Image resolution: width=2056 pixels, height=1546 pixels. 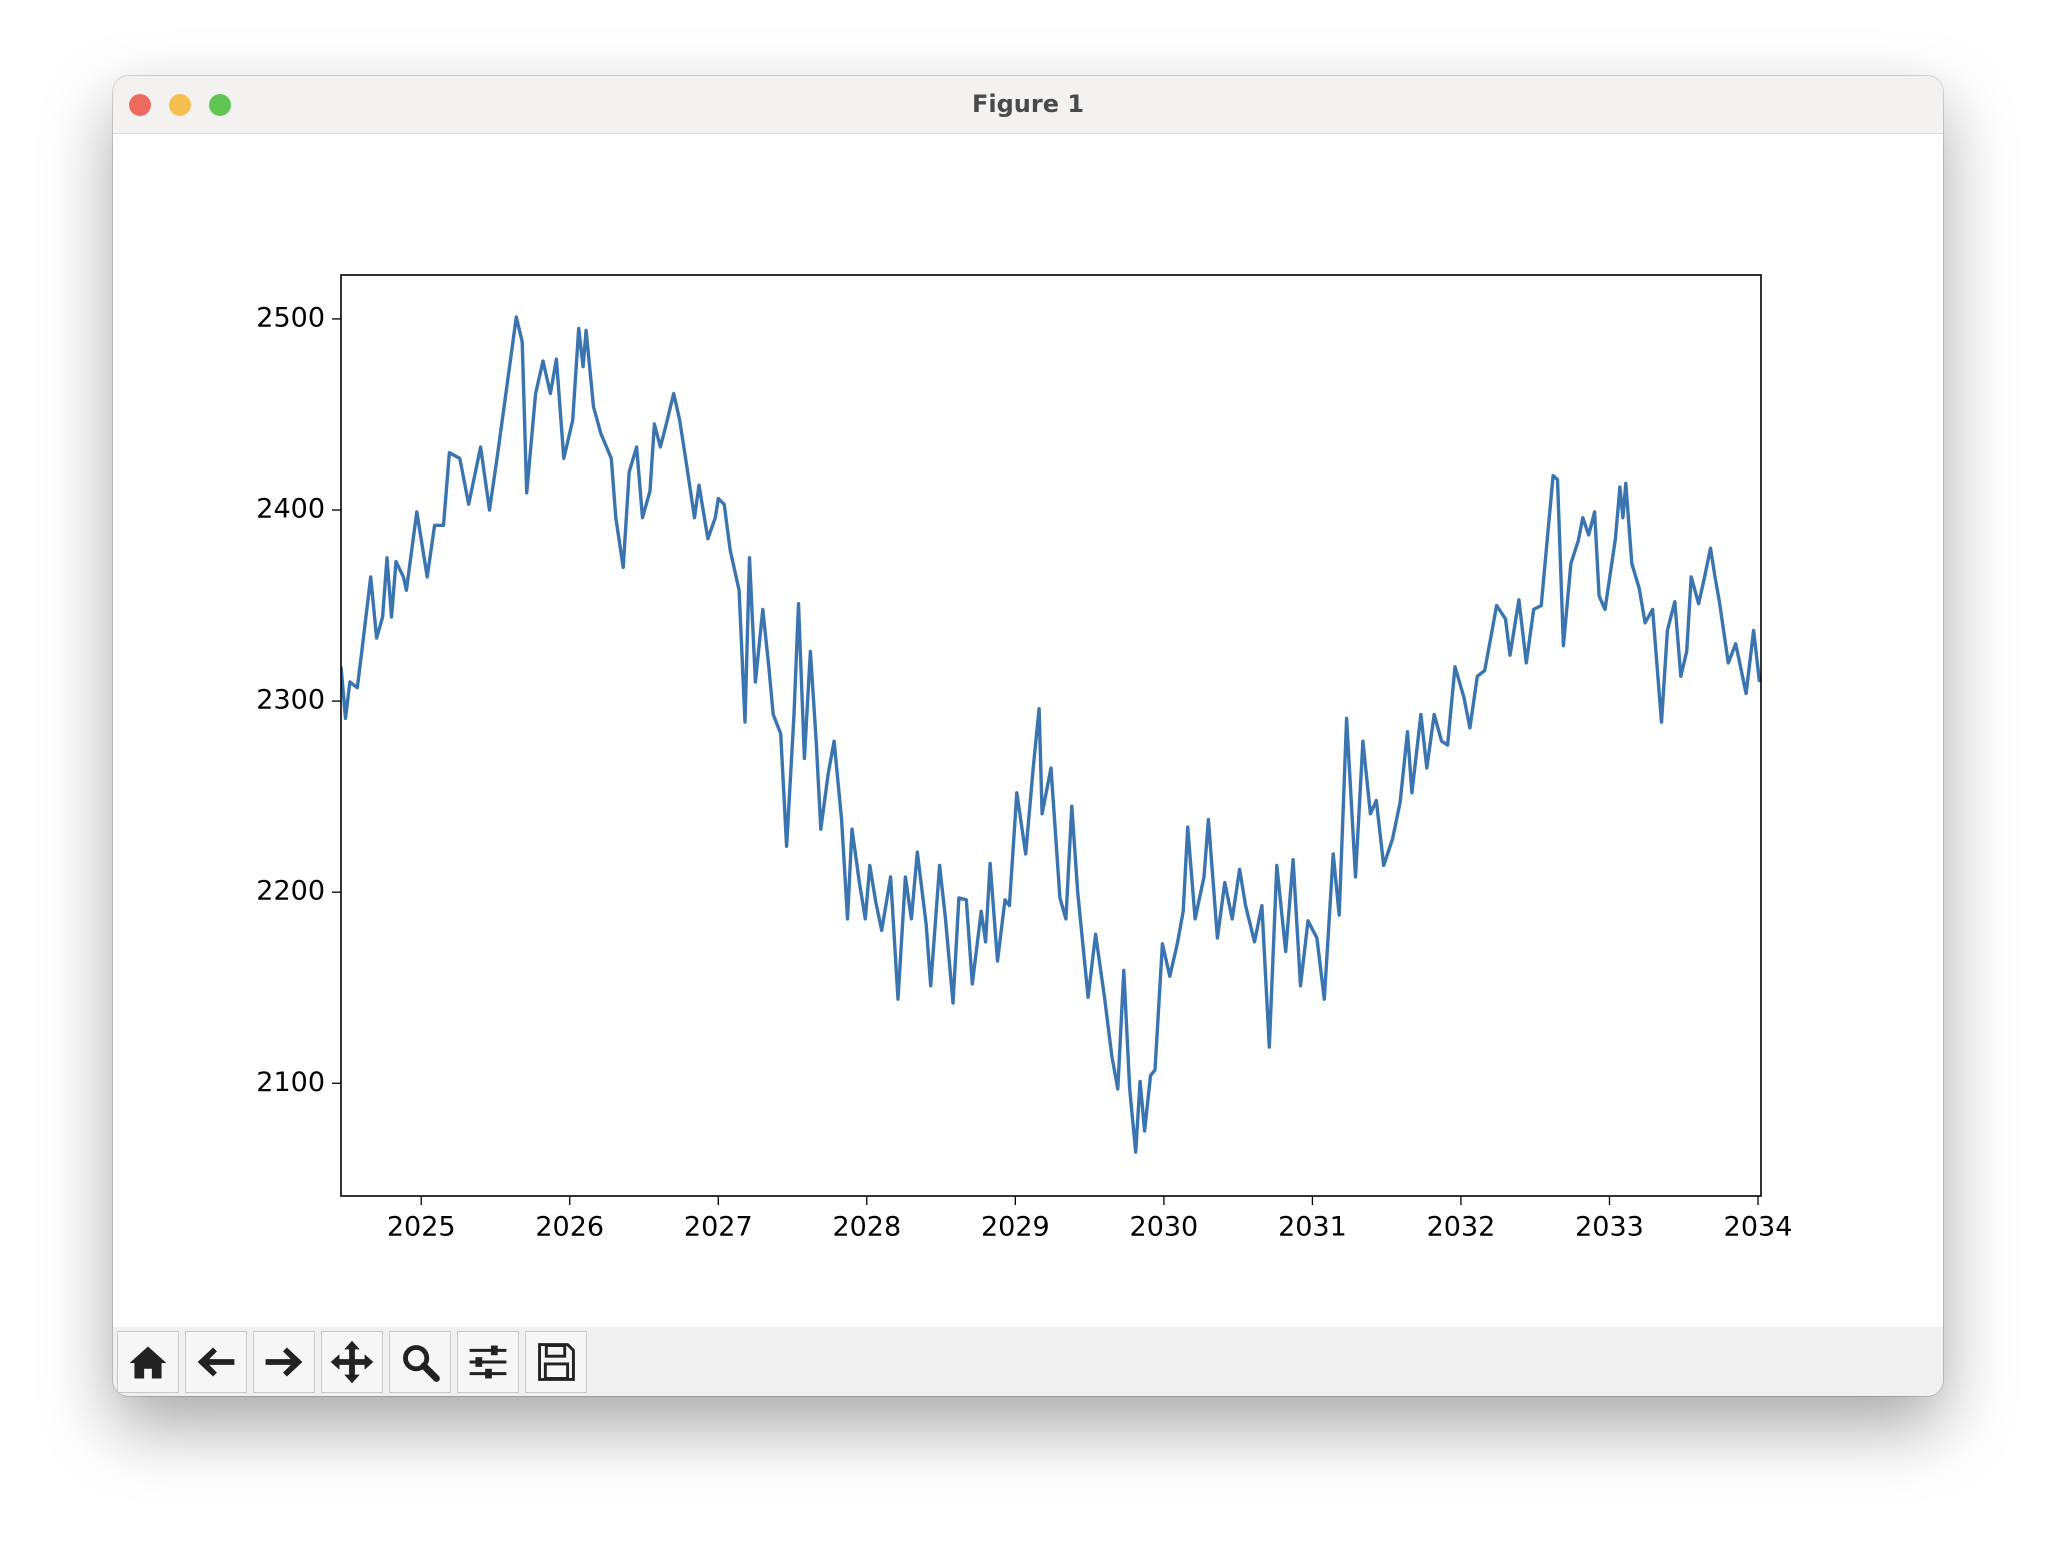 What do you see at coordinates (140, 105) in the screenshot?
I see `close-button` at bounding box center [140, 105].